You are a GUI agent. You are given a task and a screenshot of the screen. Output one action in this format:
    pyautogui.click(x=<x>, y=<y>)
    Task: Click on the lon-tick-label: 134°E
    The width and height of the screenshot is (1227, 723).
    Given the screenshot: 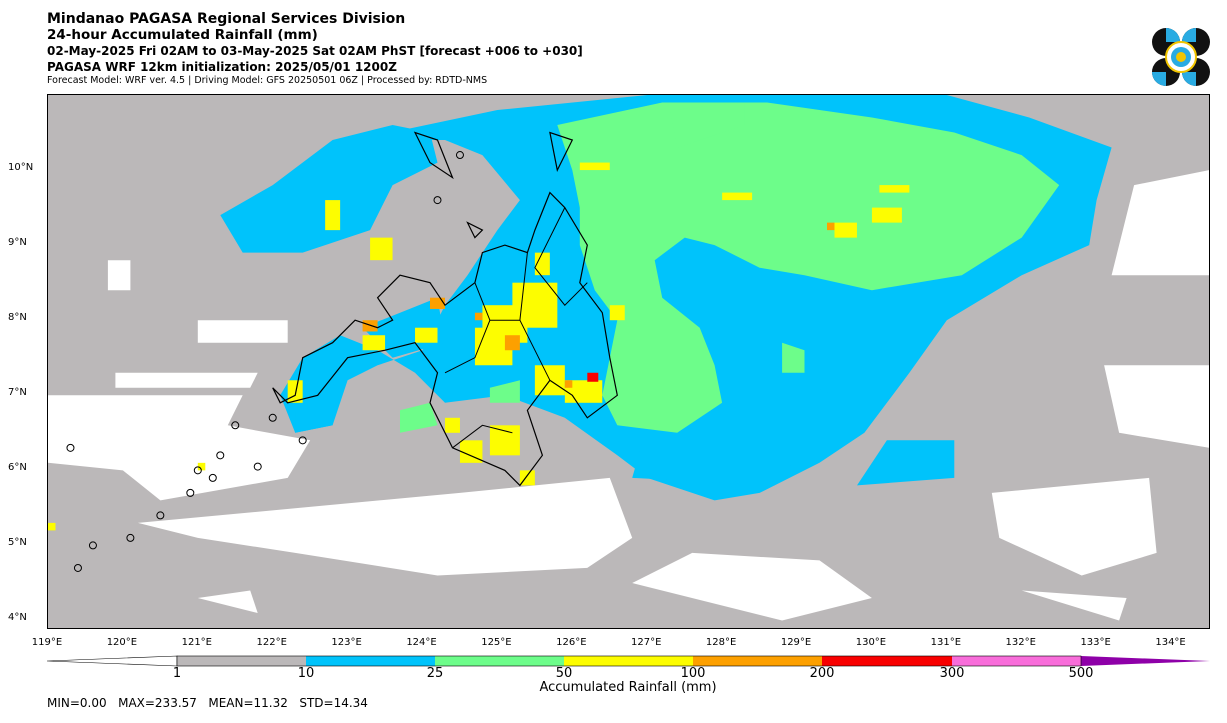 What is the action you would take?
    pyautogui.click(x=1170, y=642)
    